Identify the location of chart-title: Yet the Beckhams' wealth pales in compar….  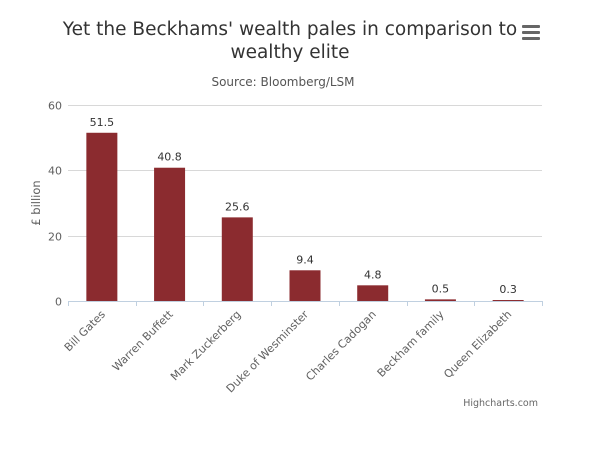
(290, 41).